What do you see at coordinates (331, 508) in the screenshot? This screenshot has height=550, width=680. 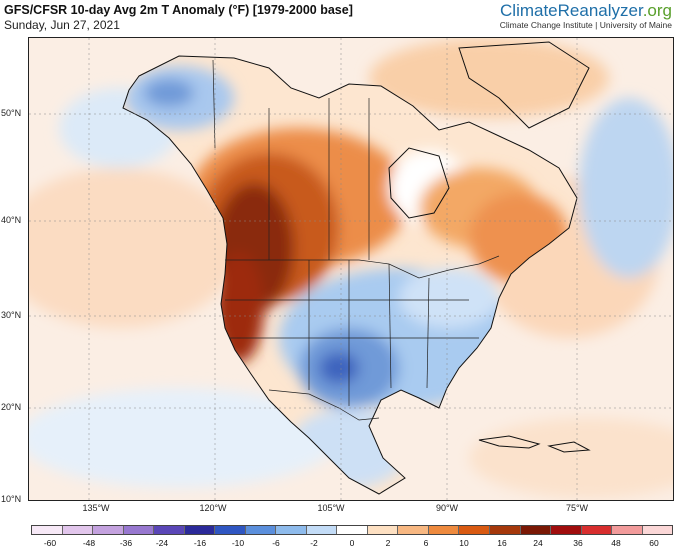 I see `lon-label-105w: 105°W` at bounding box center [331, 508].